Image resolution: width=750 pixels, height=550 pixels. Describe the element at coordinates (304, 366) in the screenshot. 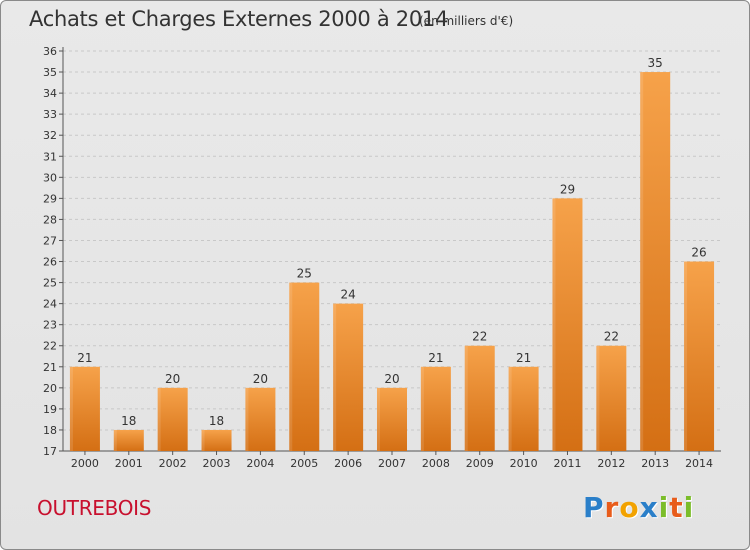

I see `bar-2005` at that location.